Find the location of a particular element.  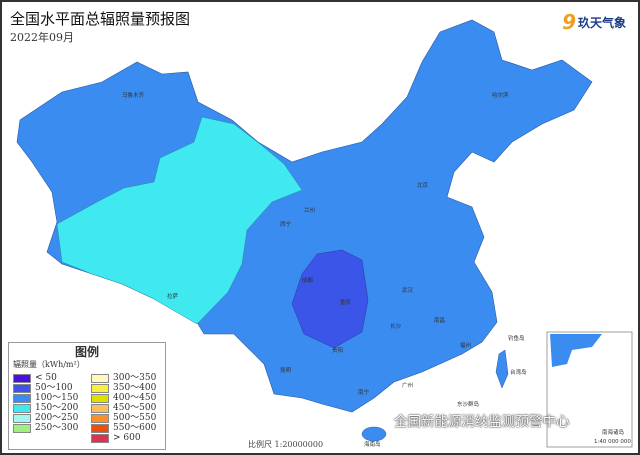

city-label: 海南岛 is located at coordinates (372, 444).